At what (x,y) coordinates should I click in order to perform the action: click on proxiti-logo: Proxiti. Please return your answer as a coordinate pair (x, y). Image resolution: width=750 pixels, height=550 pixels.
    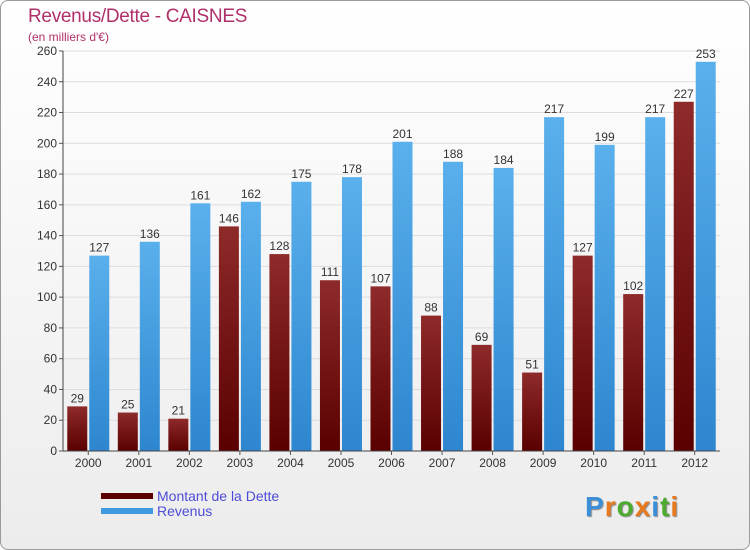
    Looking at the image, I should click on (632, 507).